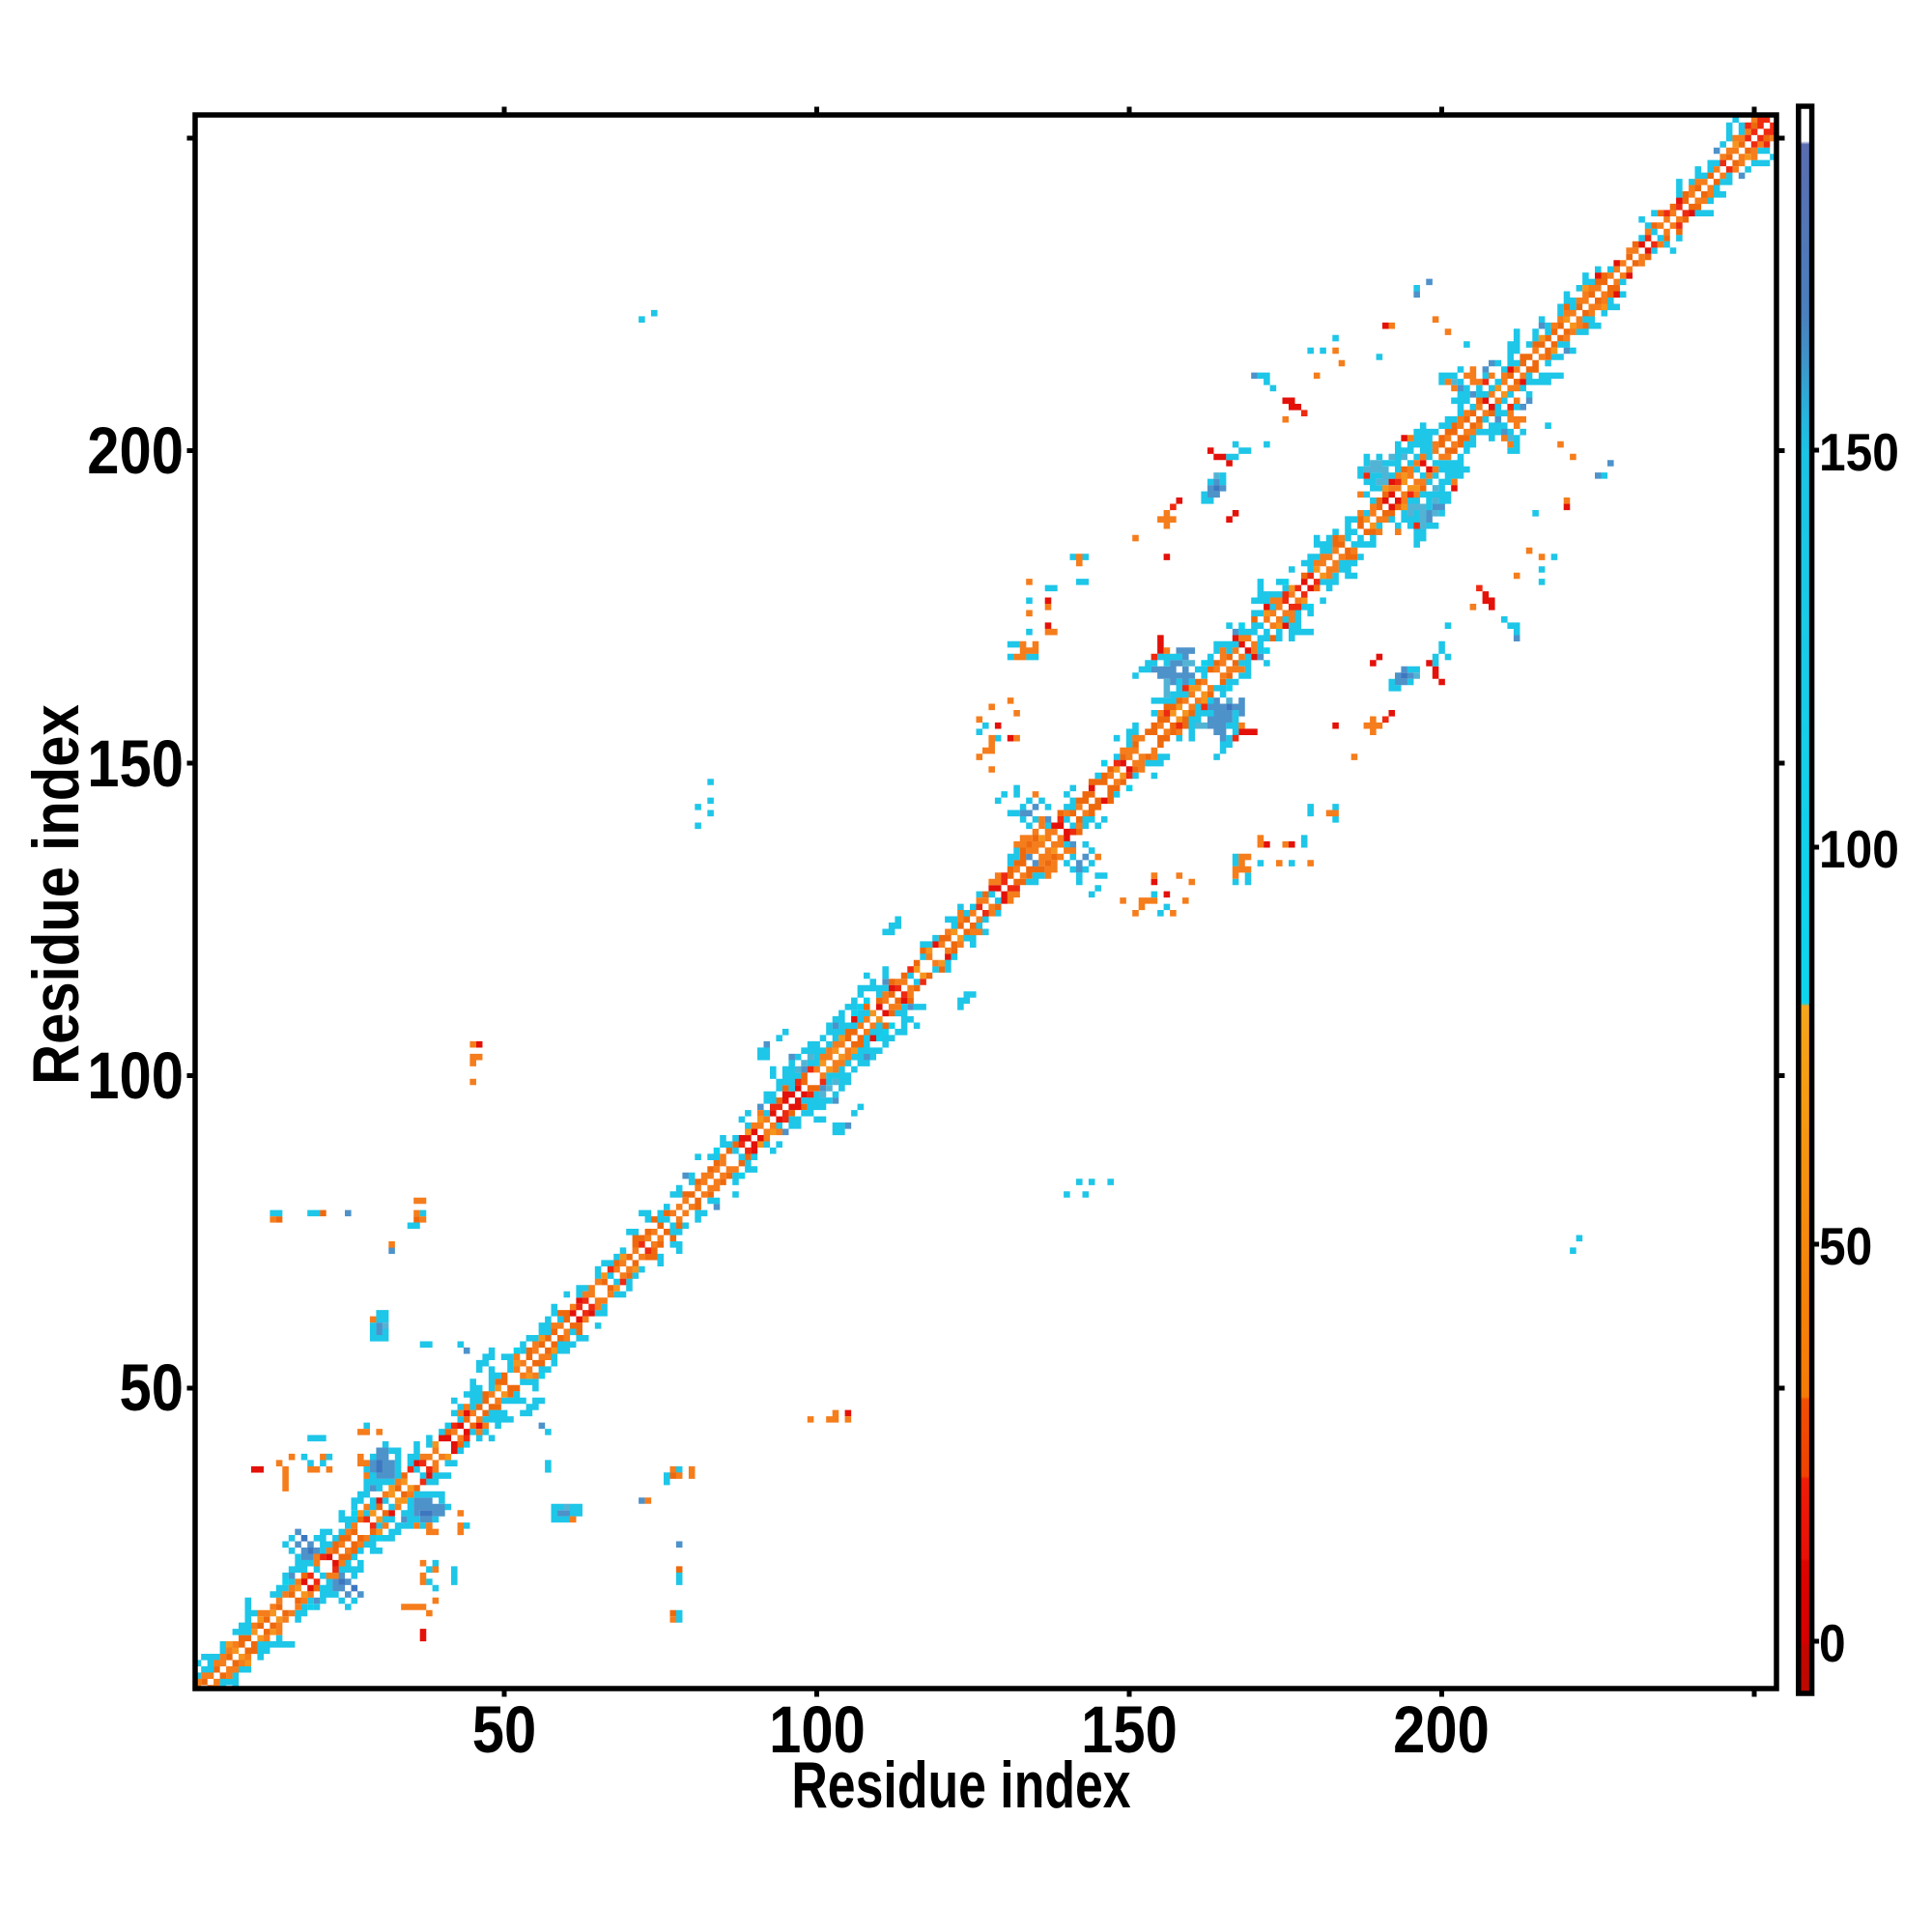  What do you see at coordinates (1832, 1644) in the screenshot?
I see `svg-text: 0` at bounding box center [1832, 1644].